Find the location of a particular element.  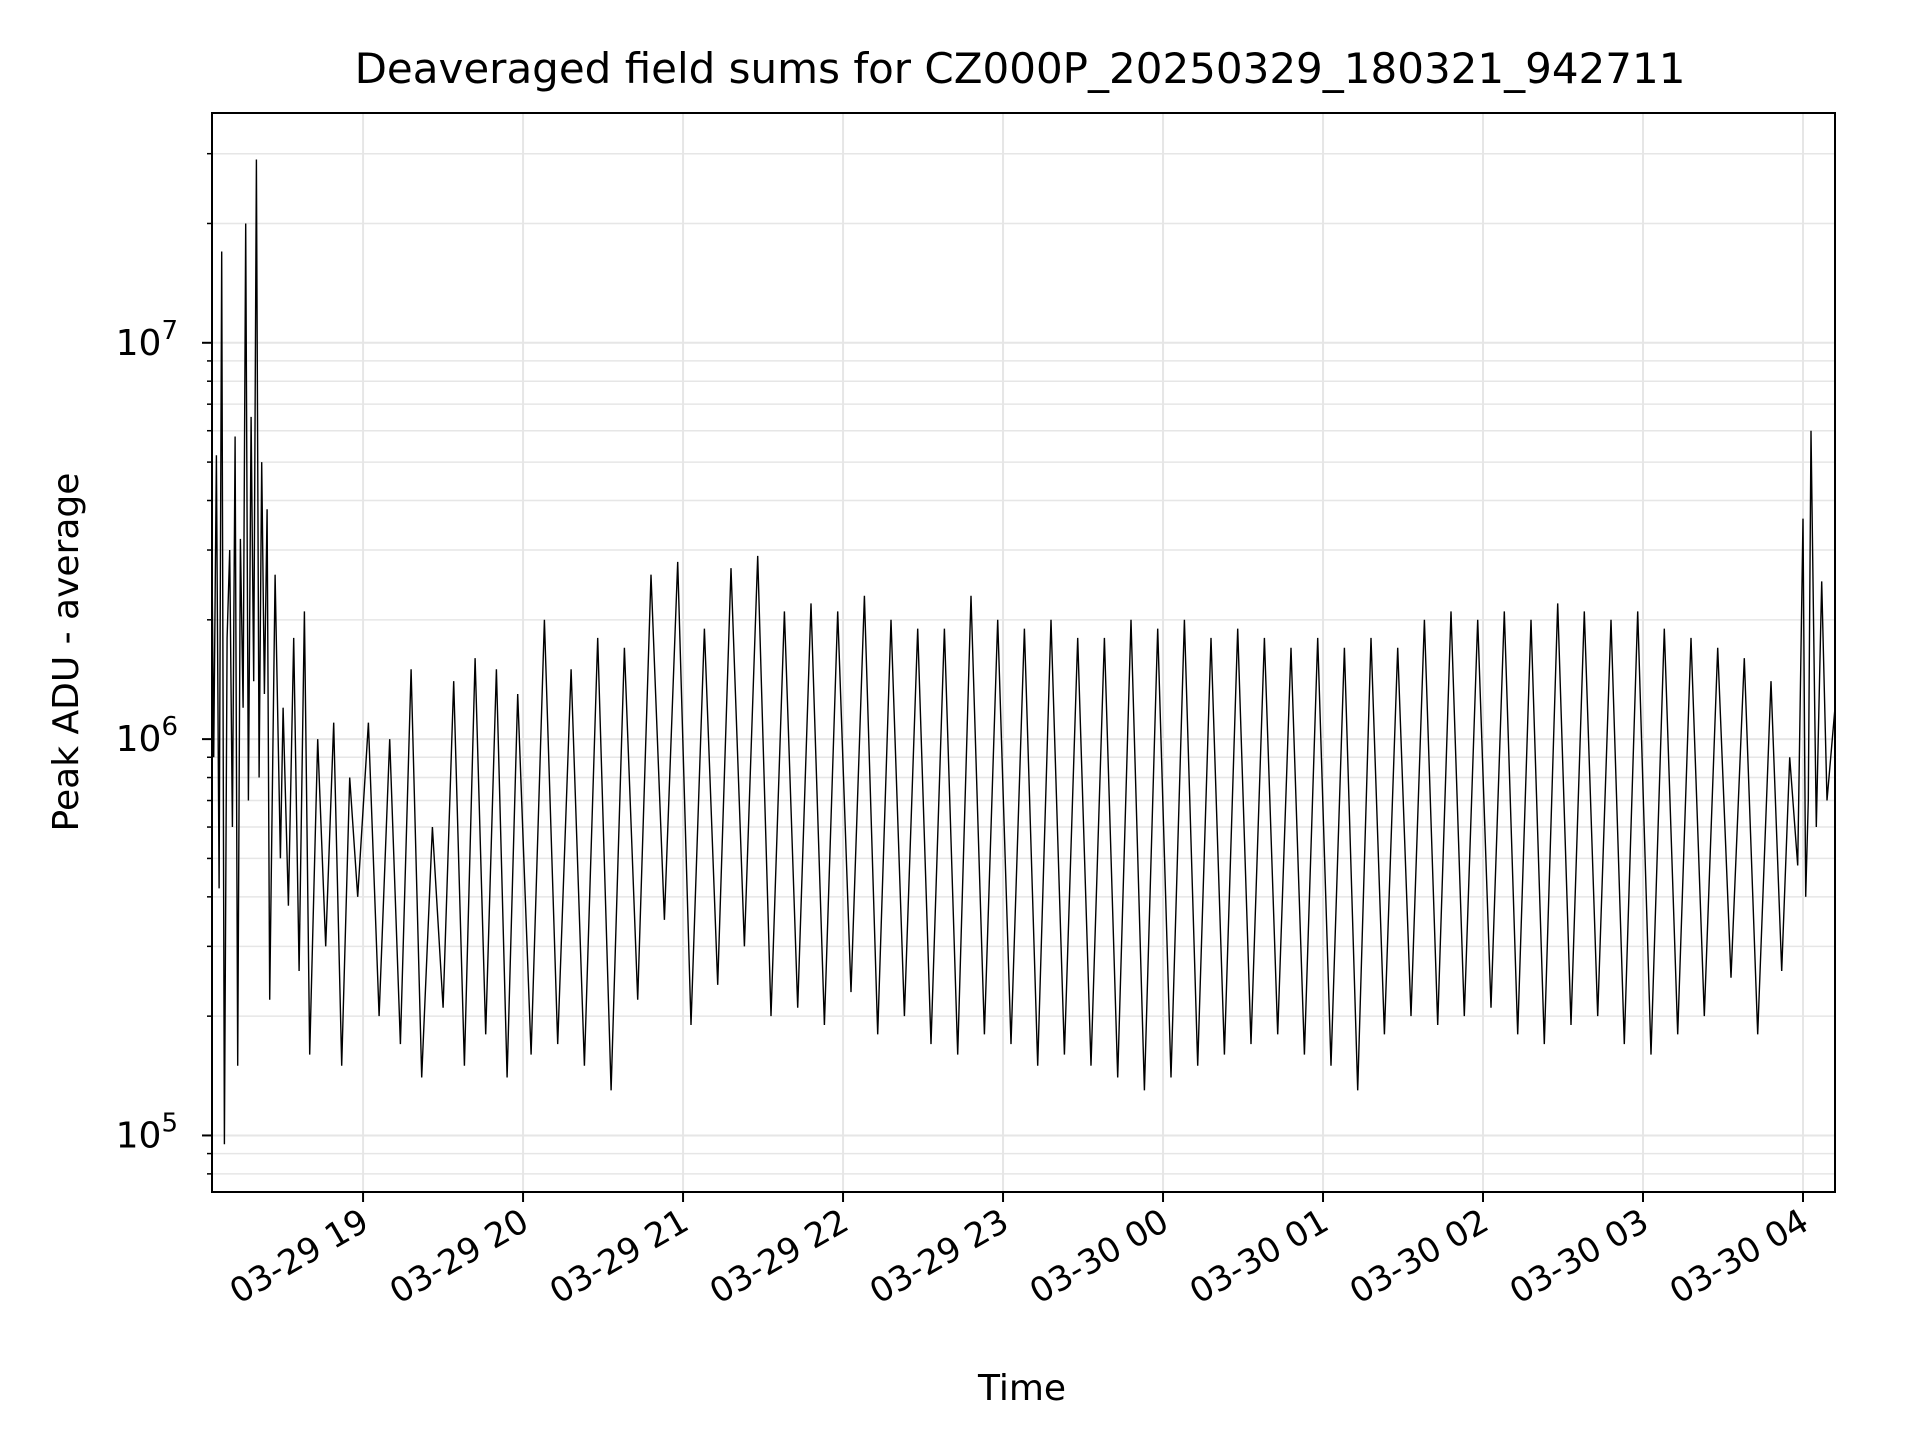

y-tick-label: 10⁷ is located at coordinates (147, 340).